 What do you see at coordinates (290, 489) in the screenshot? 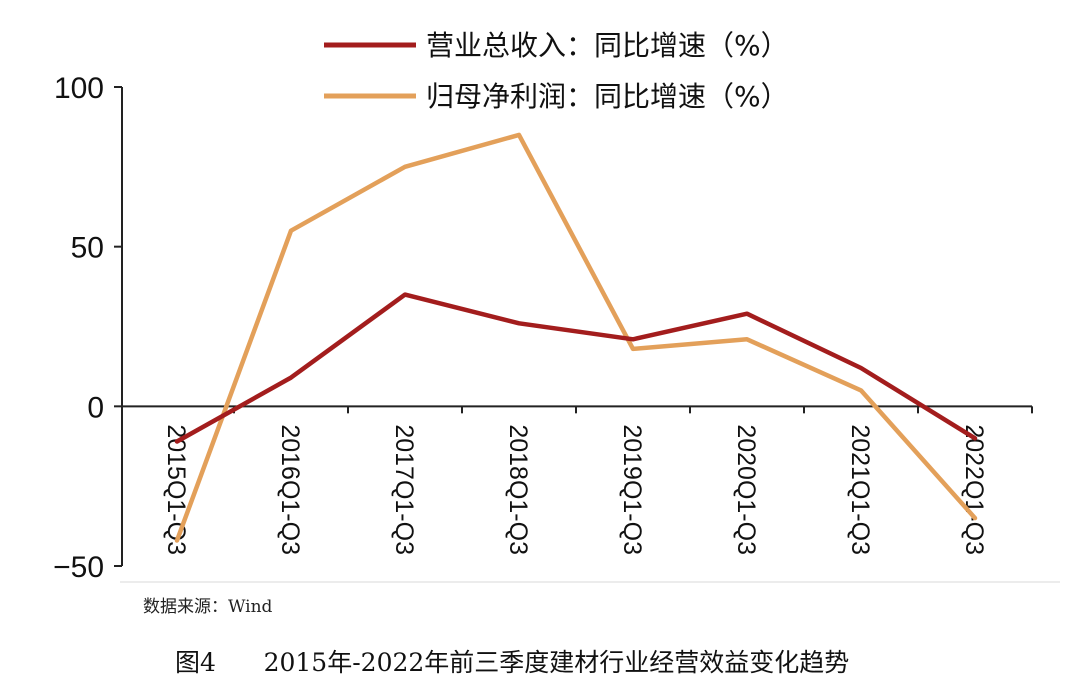
I see `x-tick-label: 2016Q1-Q3` at bounding box center [290, 489].